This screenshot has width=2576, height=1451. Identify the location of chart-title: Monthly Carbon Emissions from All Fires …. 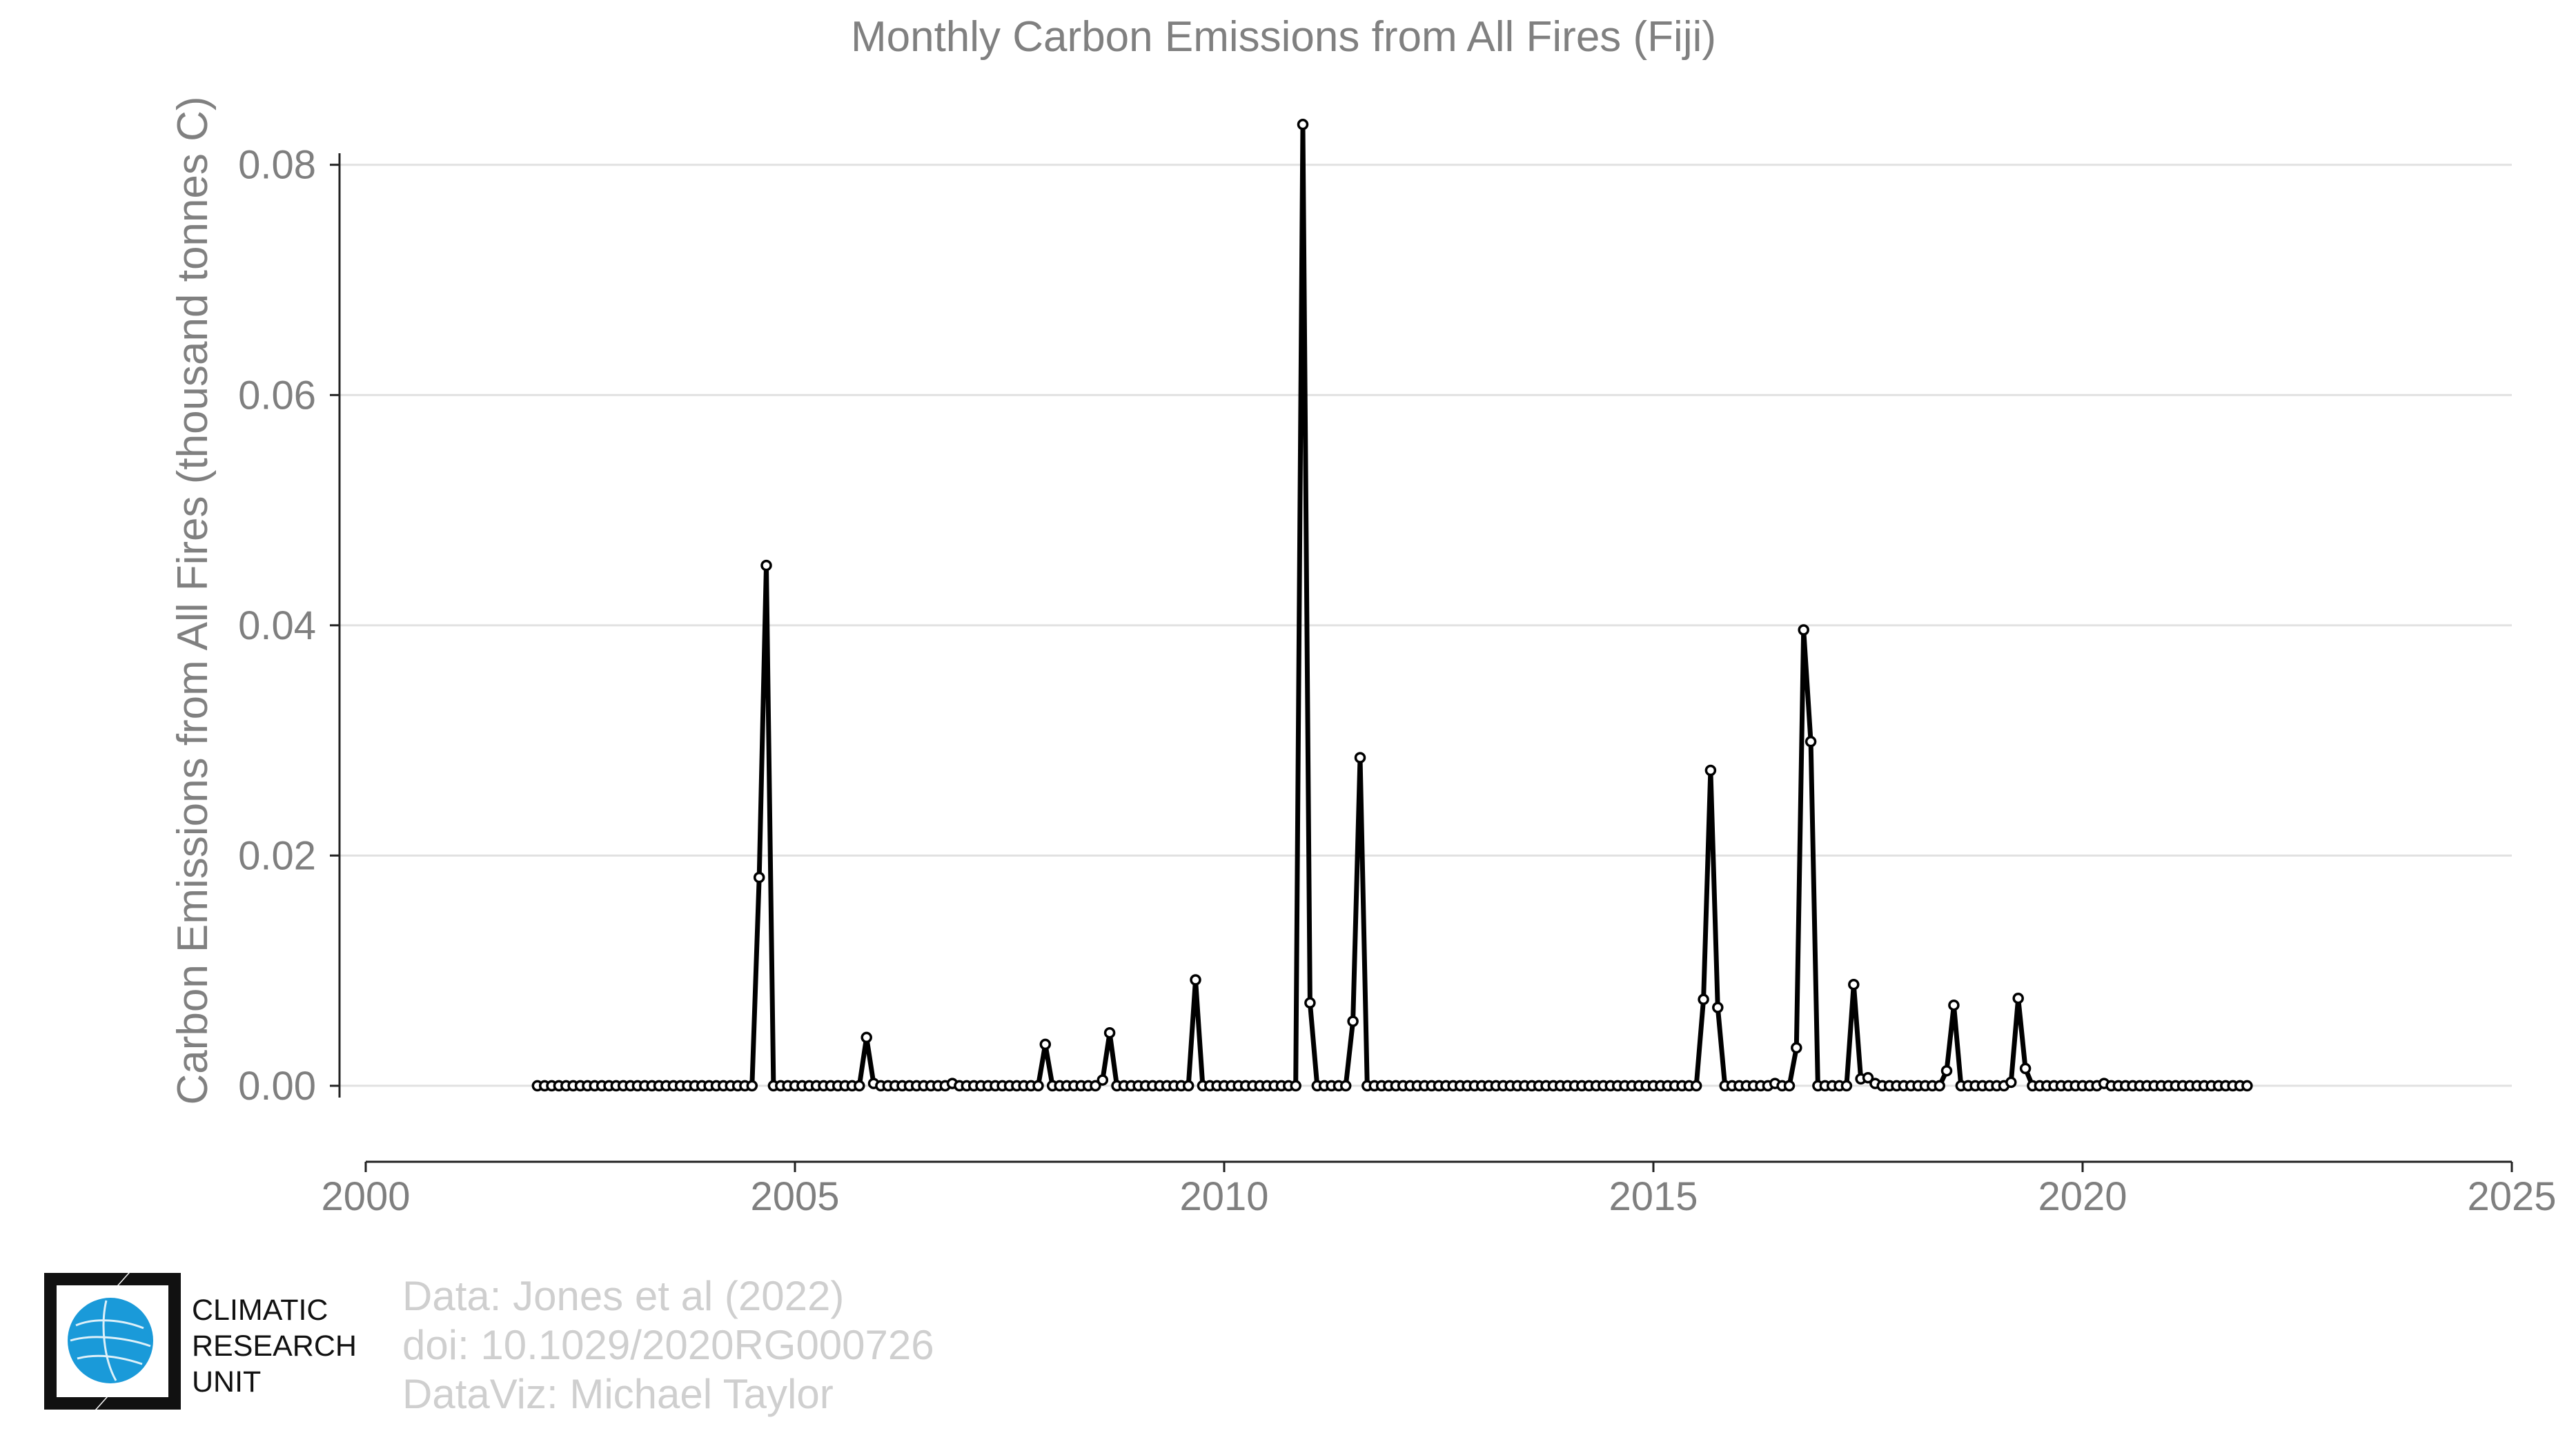
(1283, 37).